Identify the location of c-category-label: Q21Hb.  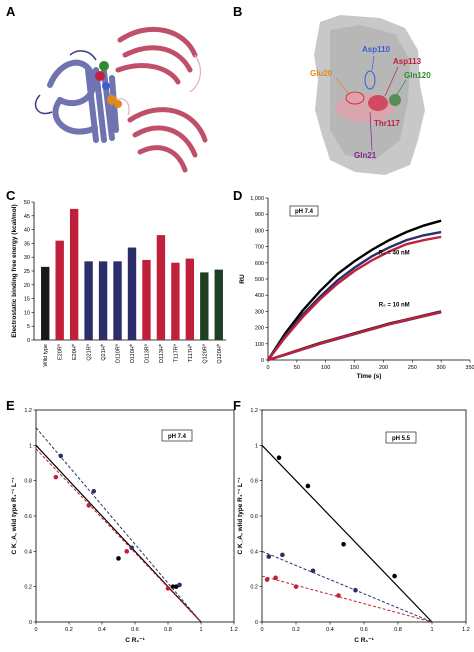
(103, 351).